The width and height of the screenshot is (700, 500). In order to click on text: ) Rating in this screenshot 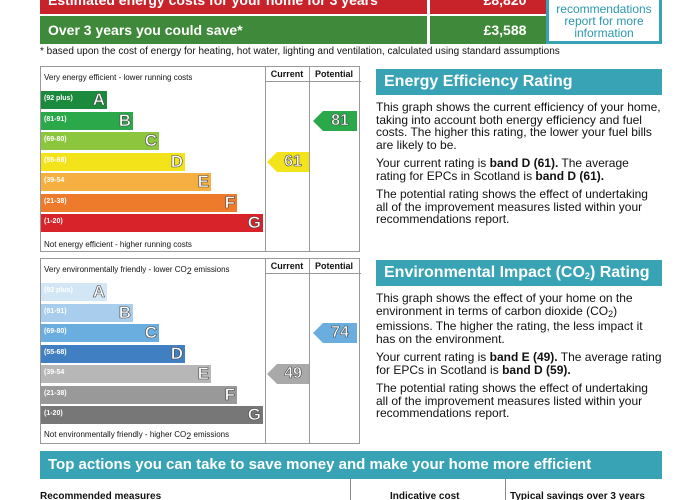, I will do `click(619, 272)`.